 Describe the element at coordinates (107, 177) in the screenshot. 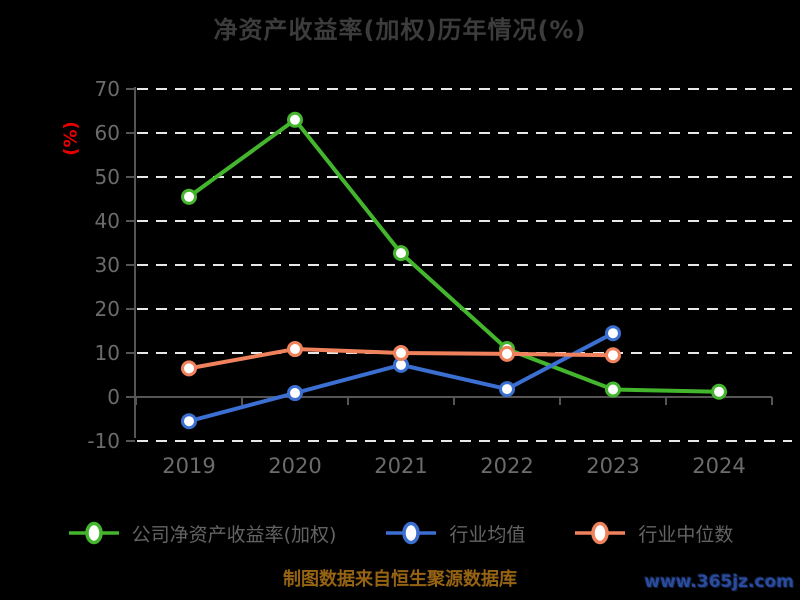

I see `svg-text: 50` at that location.